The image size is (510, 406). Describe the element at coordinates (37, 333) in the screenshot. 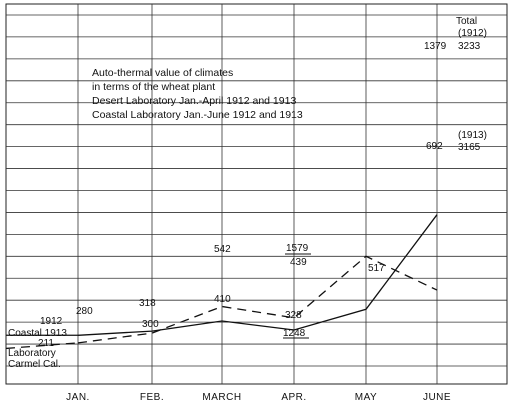

I see `annotation: Coastal 1913` at that location.